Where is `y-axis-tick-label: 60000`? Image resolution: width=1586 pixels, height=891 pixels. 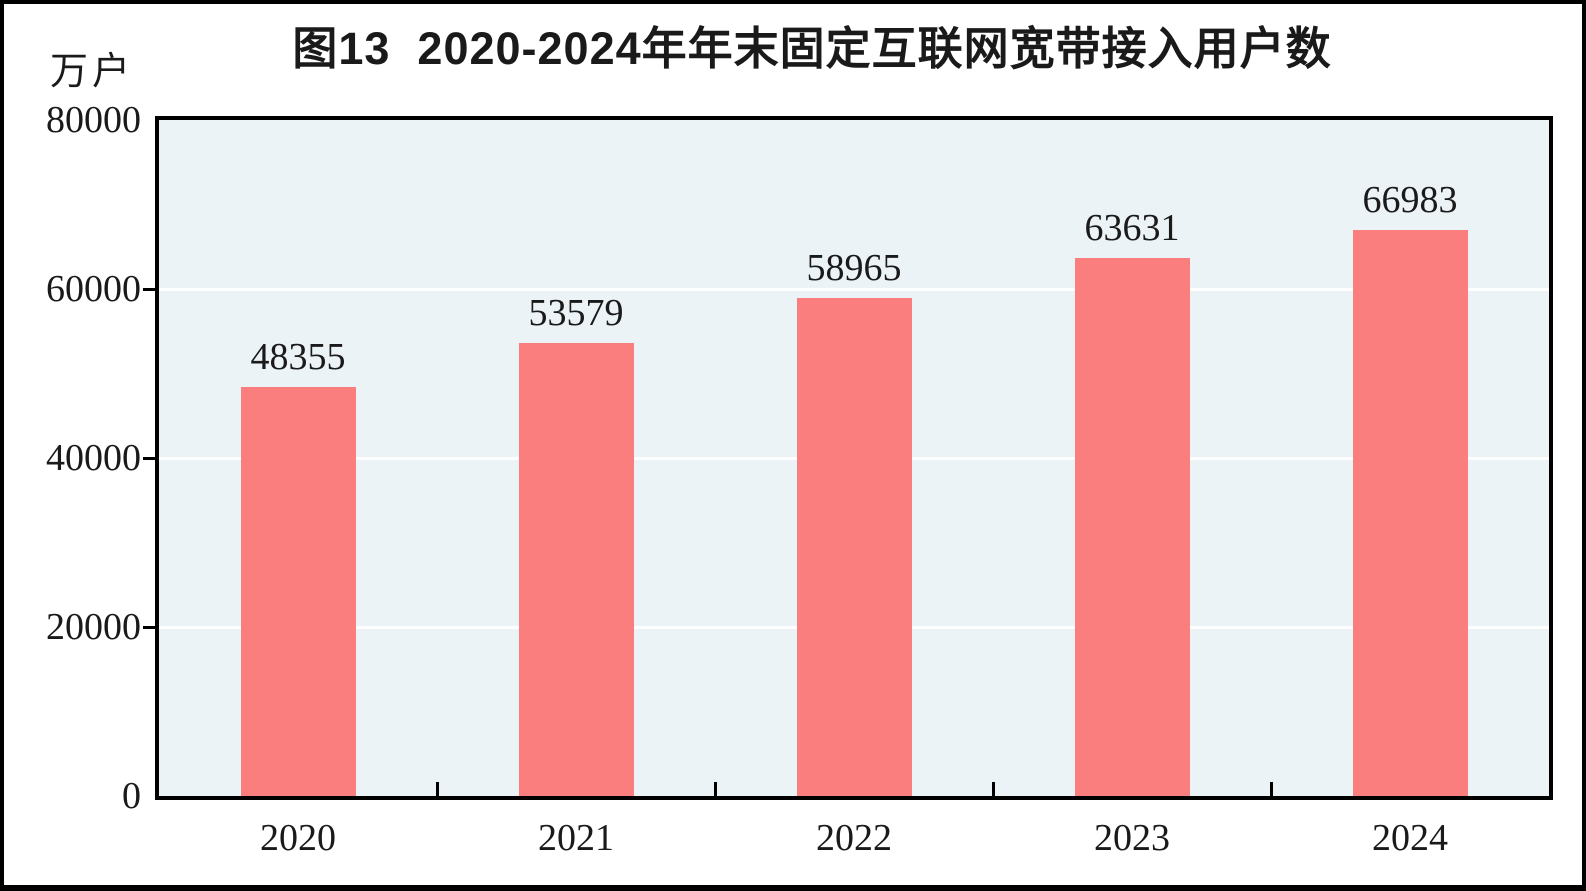 y-axis-tick-label: 60000 is located at coordinates (93, 289).